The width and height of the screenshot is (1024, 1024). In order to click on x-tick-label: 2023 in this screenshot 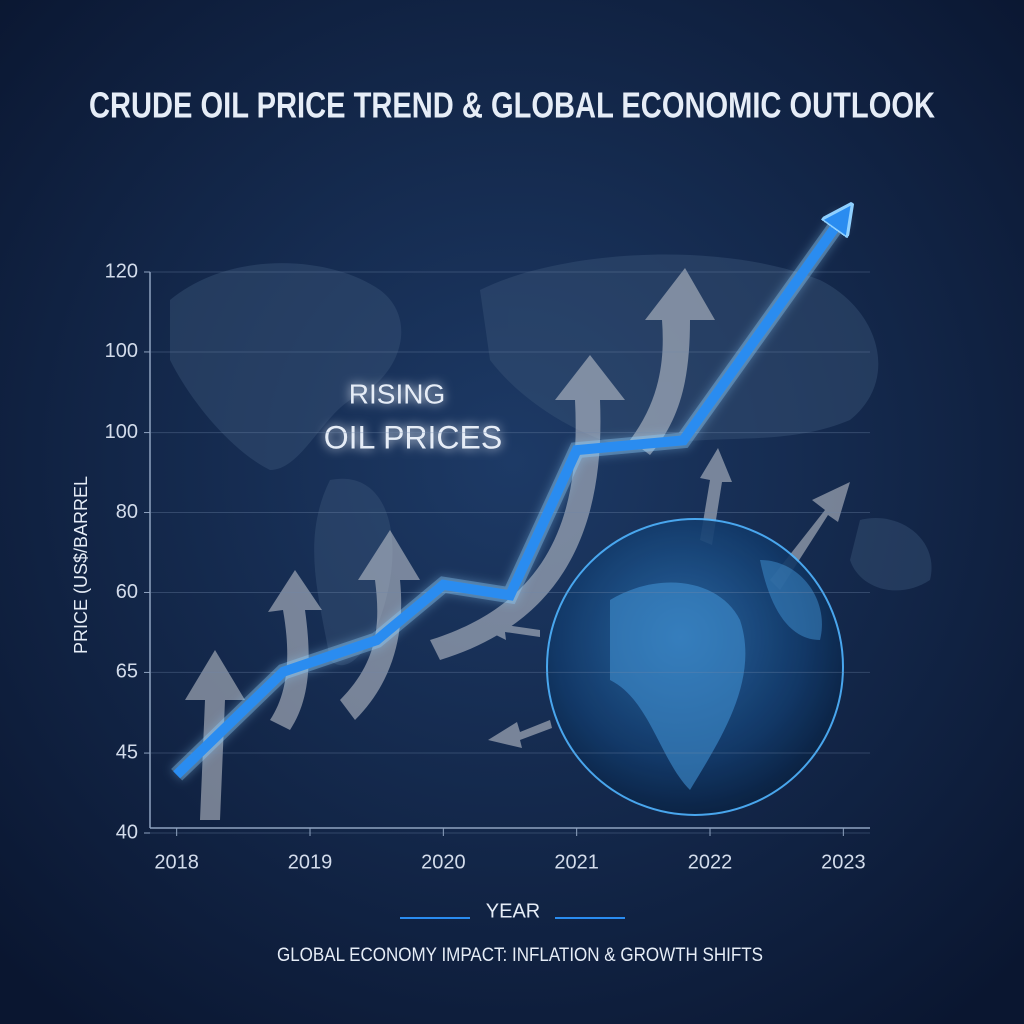, I will do `click(843, 862)`.